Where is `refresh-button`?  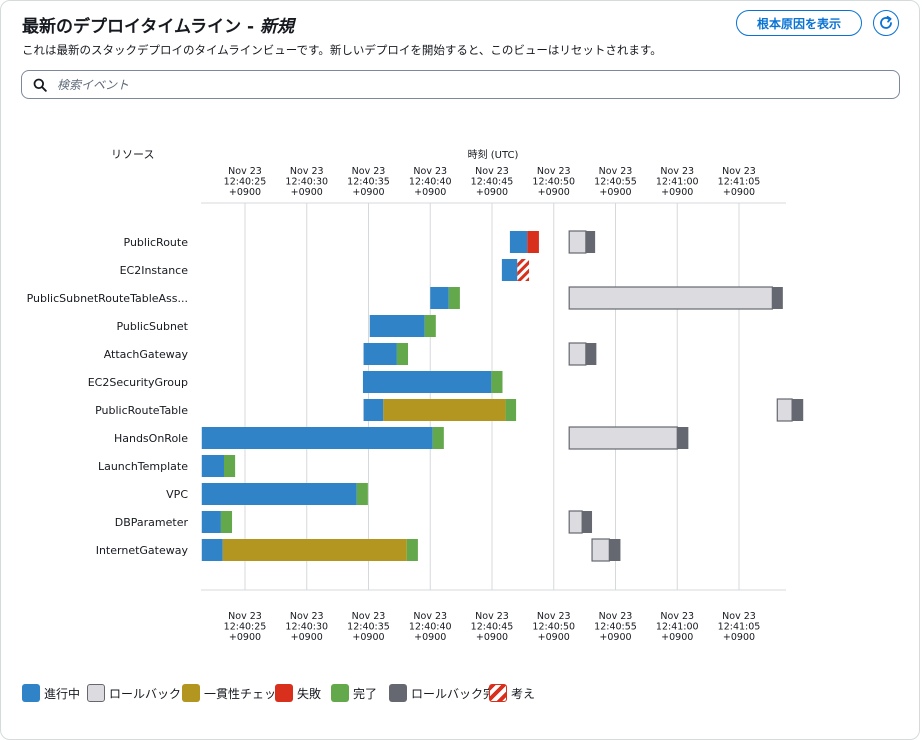 refresh-button is located at coordinates (886, 23).